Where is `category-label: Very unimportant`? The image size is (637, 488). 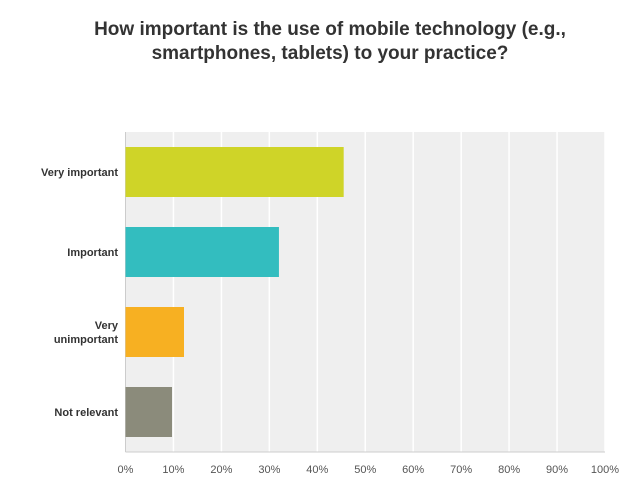
category-label: Very unimportant is located at coordinates (86, 333).